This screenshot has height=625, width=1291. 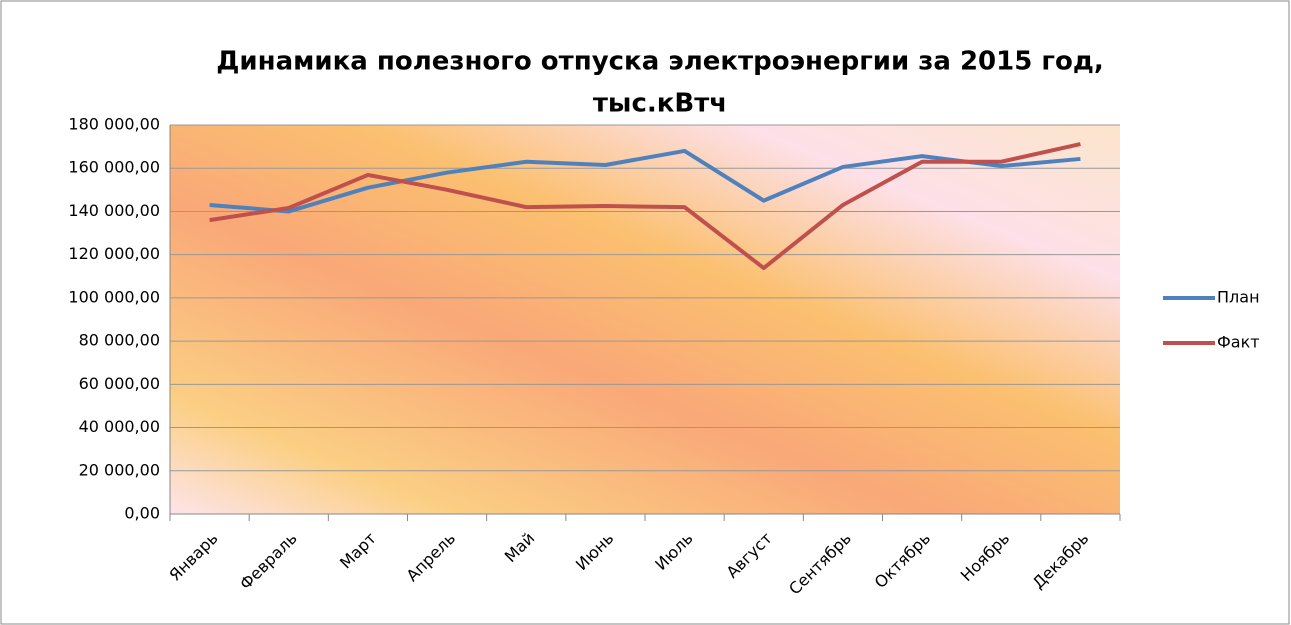 What do you see at coordinates (660, 104) in the screenshot?
I see `chart-title: тыс.кВтч` at bounding box center [660, 104].